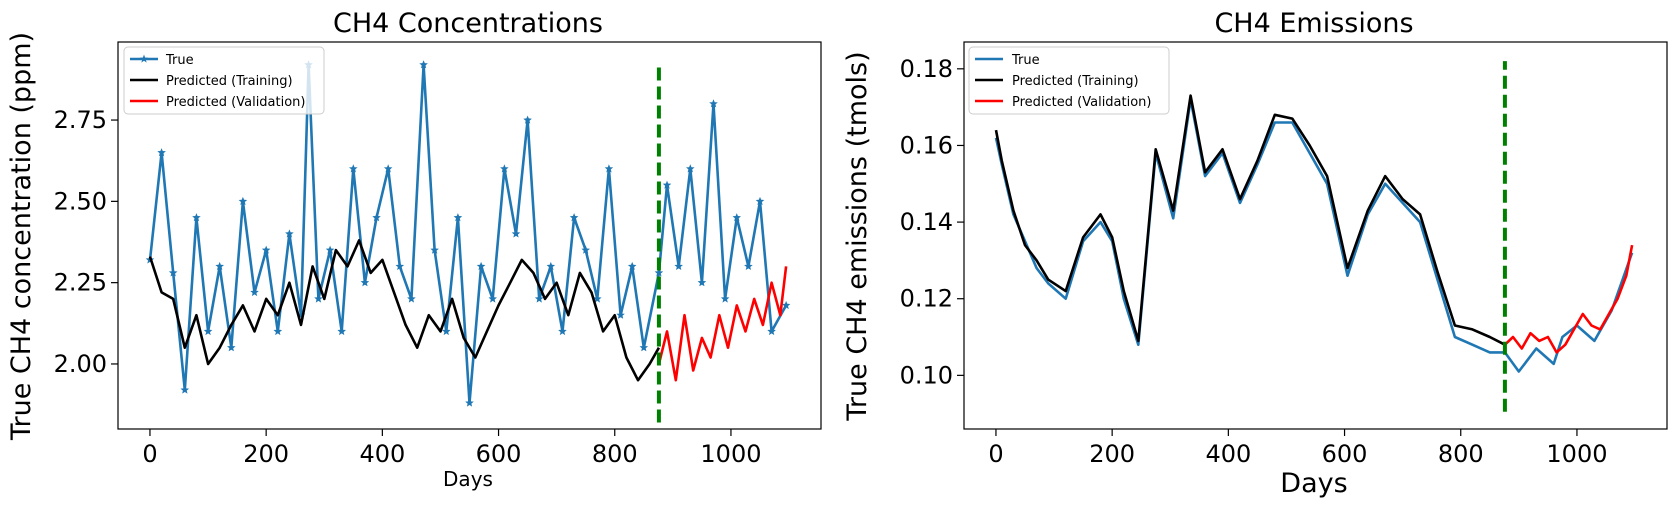  What do you see at coordinates (1082, 102) in the screenshot?
I see `emissions-legend-validation-label: Predicted (Validation)` at bounding box center [1082, 102].